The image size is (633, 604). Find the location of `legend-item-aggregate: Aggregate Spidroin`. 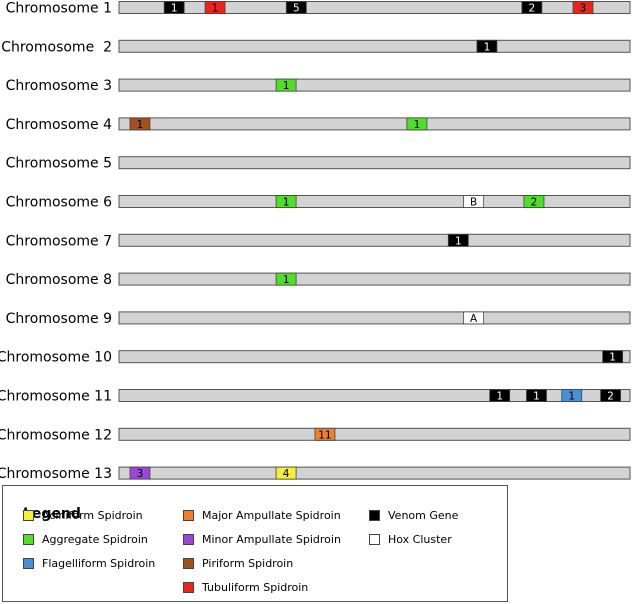

legend-item-aggregate: Aggregate Spidroin is located at coordinates (85, 539).